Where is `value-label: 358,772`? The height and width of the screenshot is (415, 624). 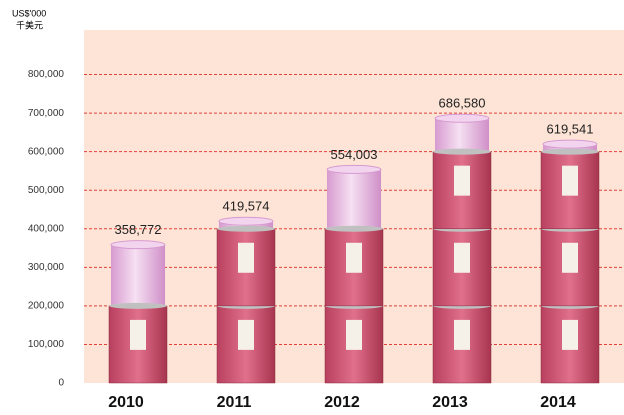 value-label: 358,772 is located at coordinates (138, 229).